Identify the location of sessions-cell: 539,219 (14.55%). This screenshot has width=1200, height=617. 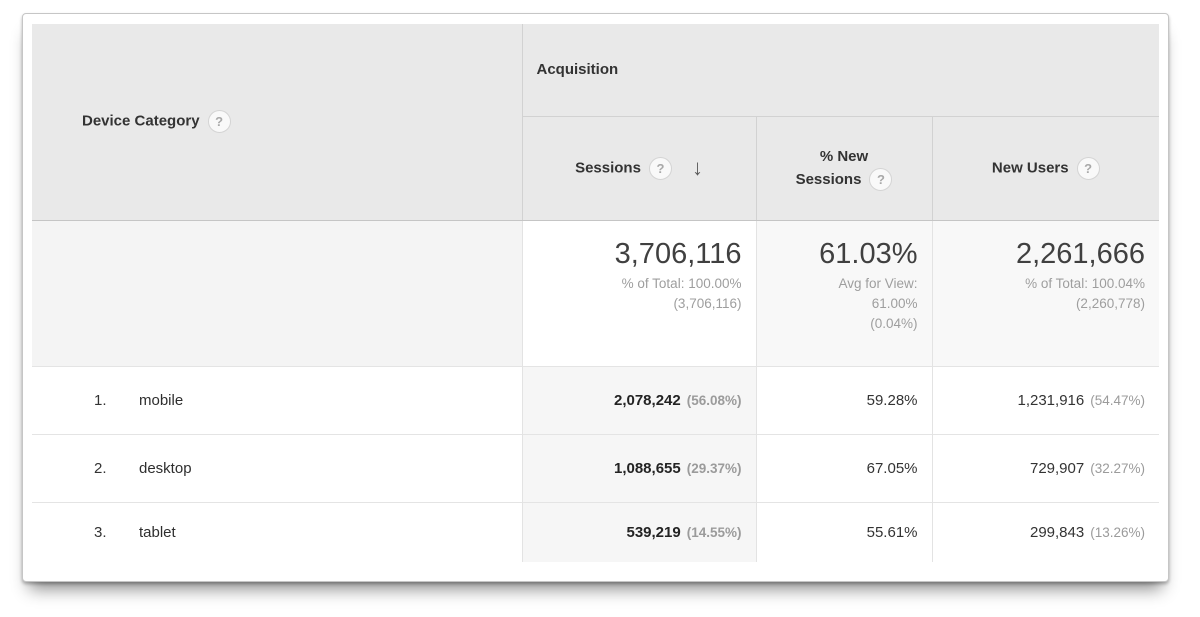
(638, 531).